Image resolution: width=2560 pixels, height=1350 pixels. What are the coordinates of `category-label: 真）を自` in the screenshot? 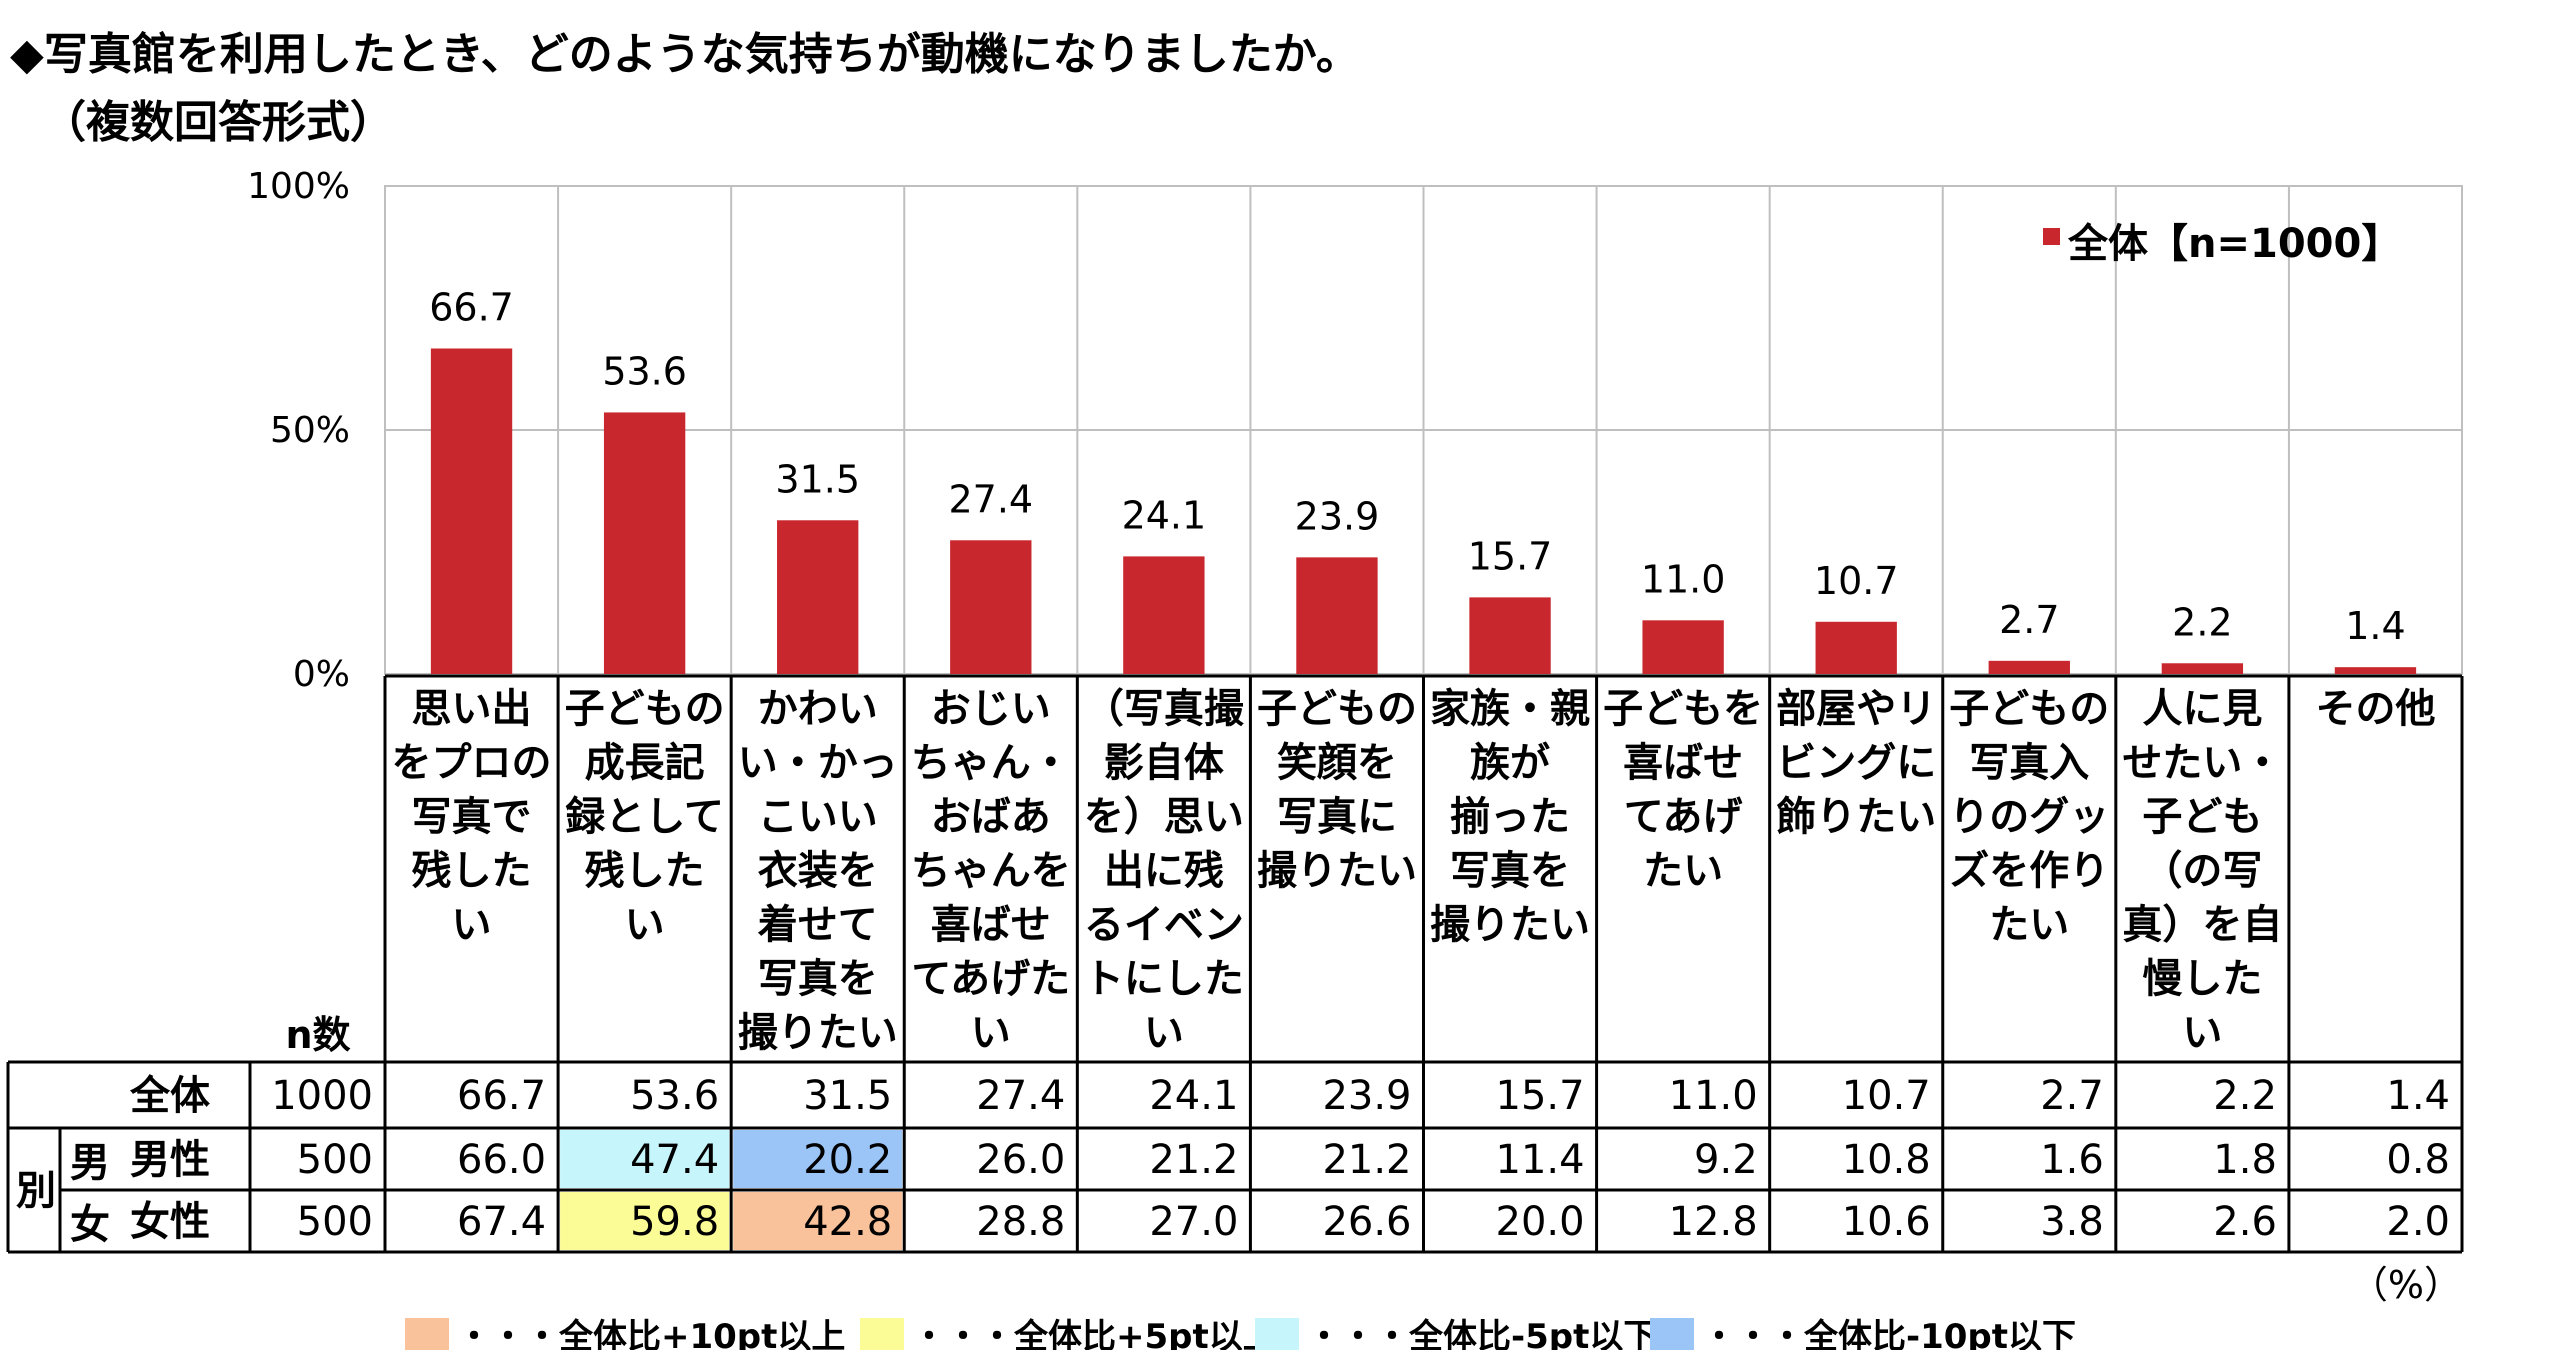 It's located at (2202, 925).